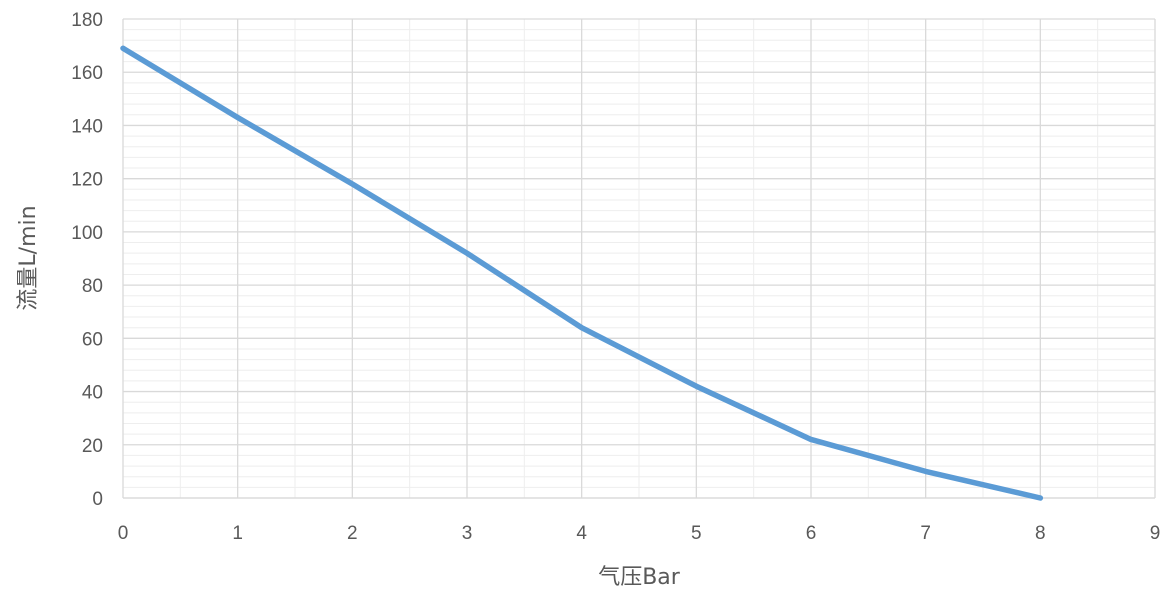 Image resolution: width=1162 pixels, height=590 pixels. I want to click on x-tick-label: 2, so click(352, 533).